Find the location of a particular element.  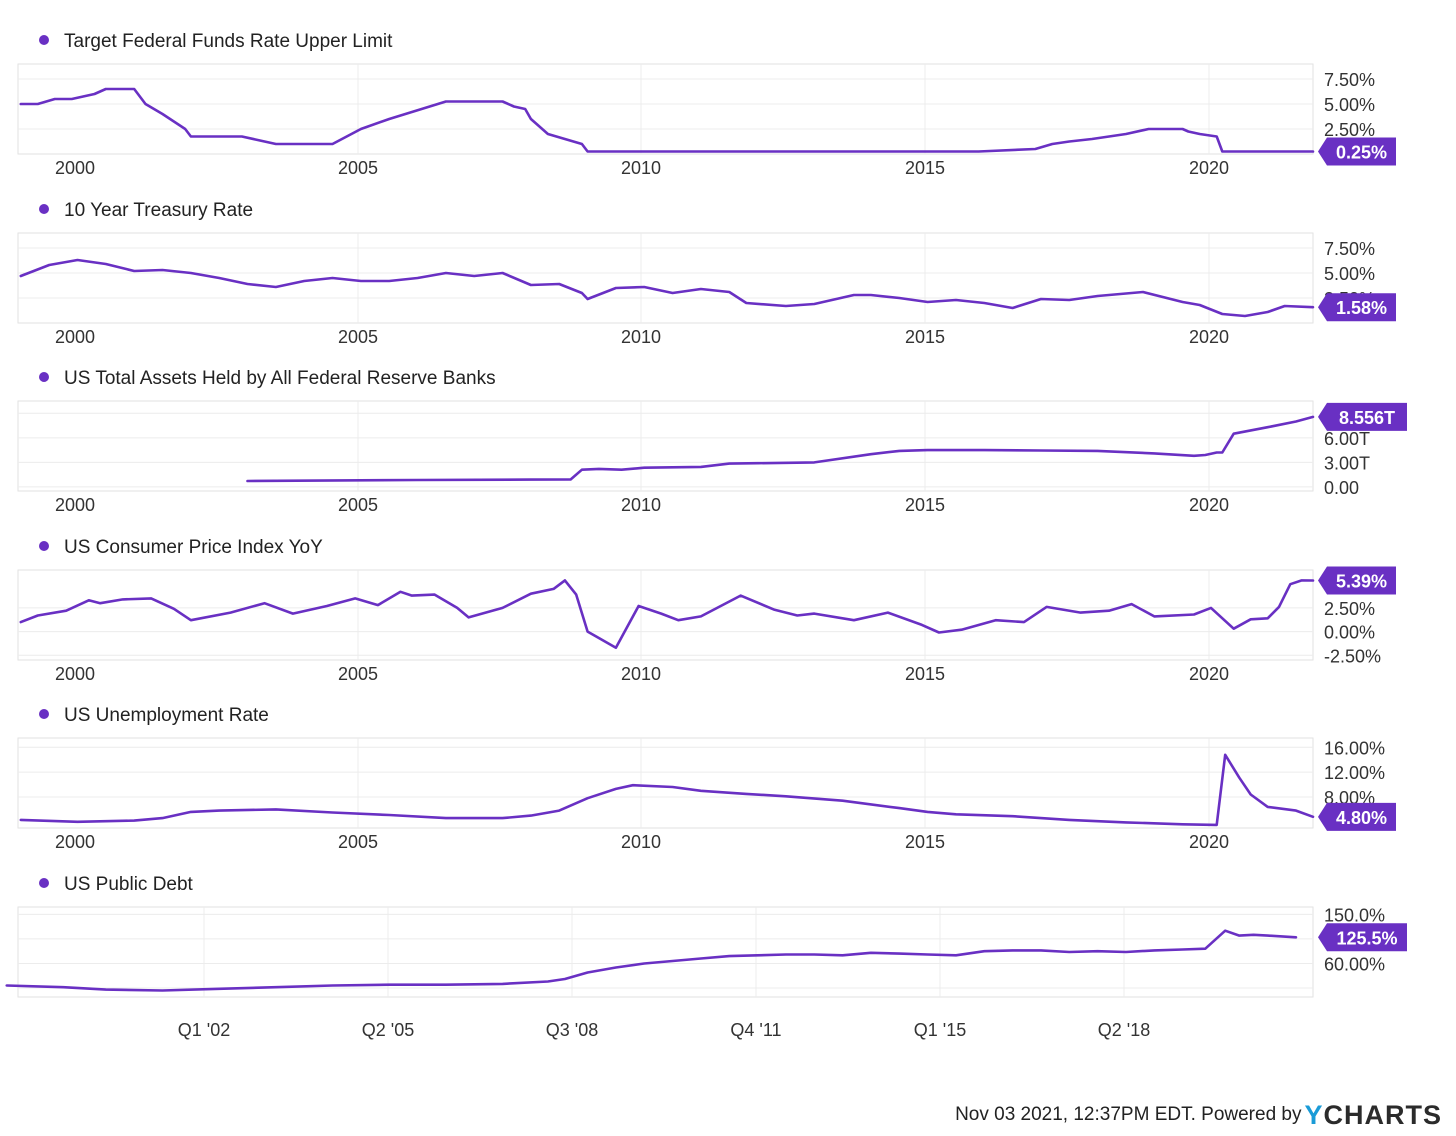

y-tick-label: 60.00% is located at coordinates (1354, 964).